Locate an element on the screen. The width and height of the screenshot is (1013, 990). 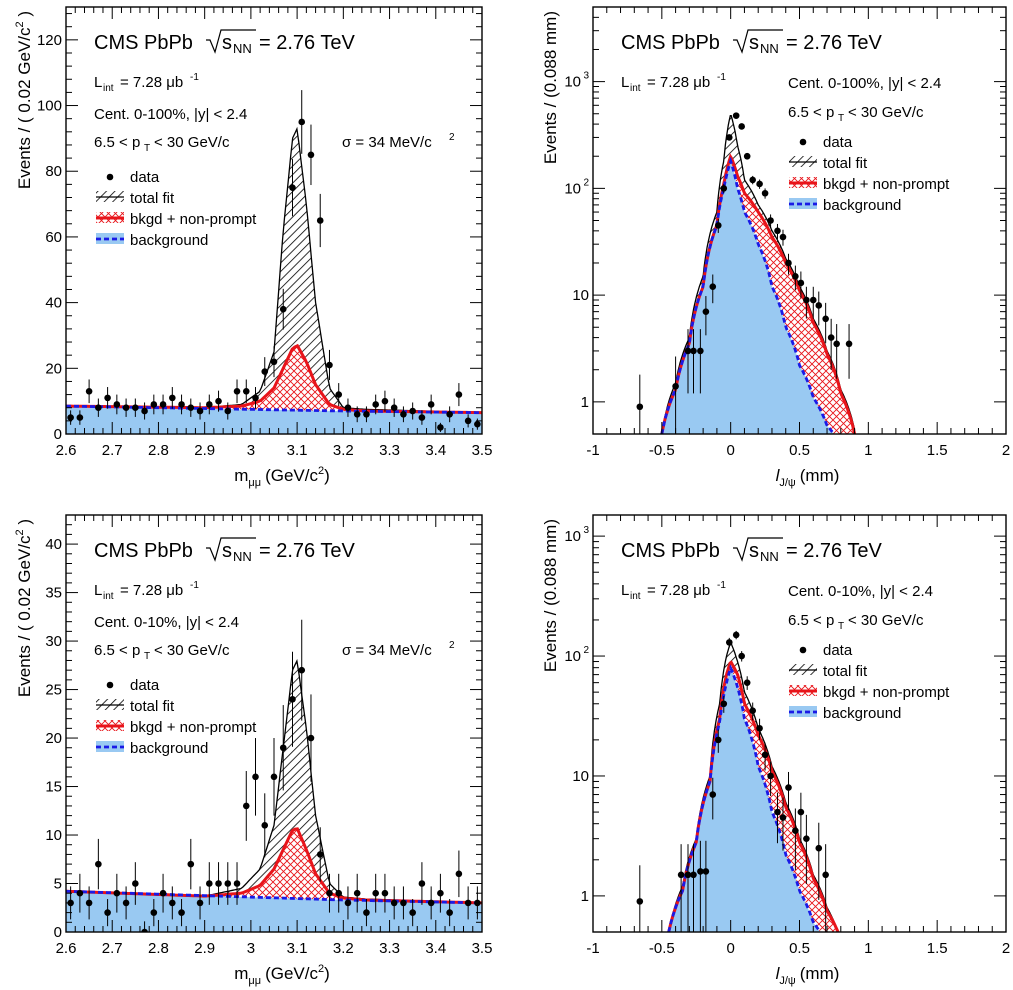
x-tick-label: 1.5 is located at coordinates (937, 948).